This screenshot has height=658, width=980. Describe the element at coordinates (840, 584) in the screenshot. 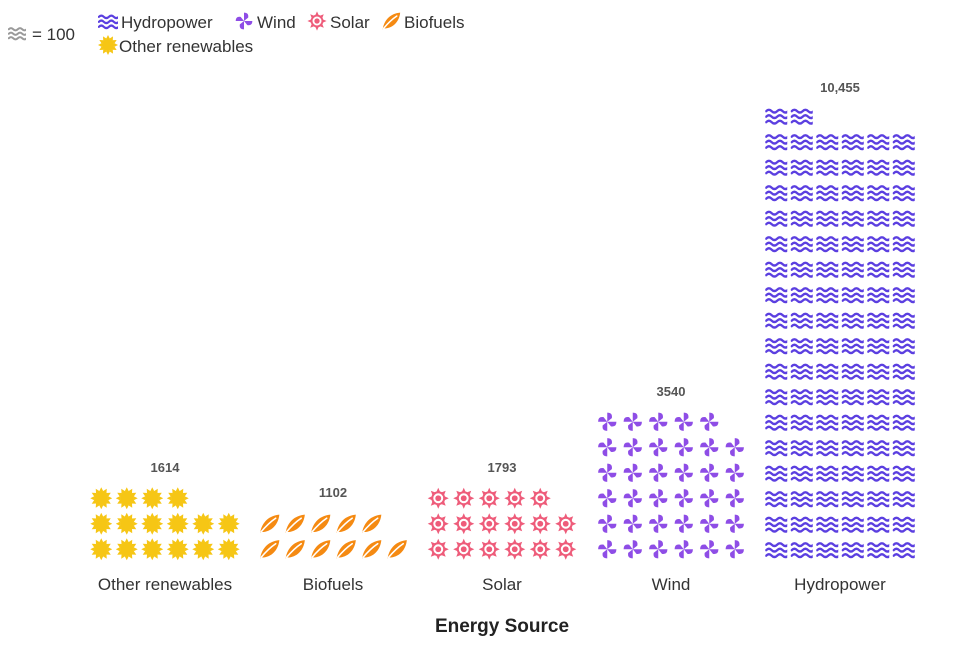

I see `category-label: Hydropower` at that location.